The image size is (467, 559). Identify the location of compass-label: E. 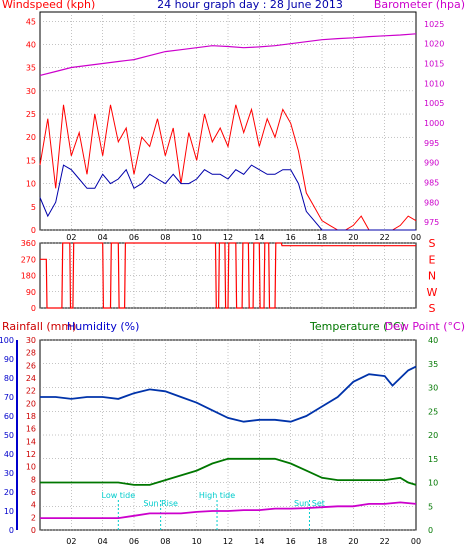
(432, 259).